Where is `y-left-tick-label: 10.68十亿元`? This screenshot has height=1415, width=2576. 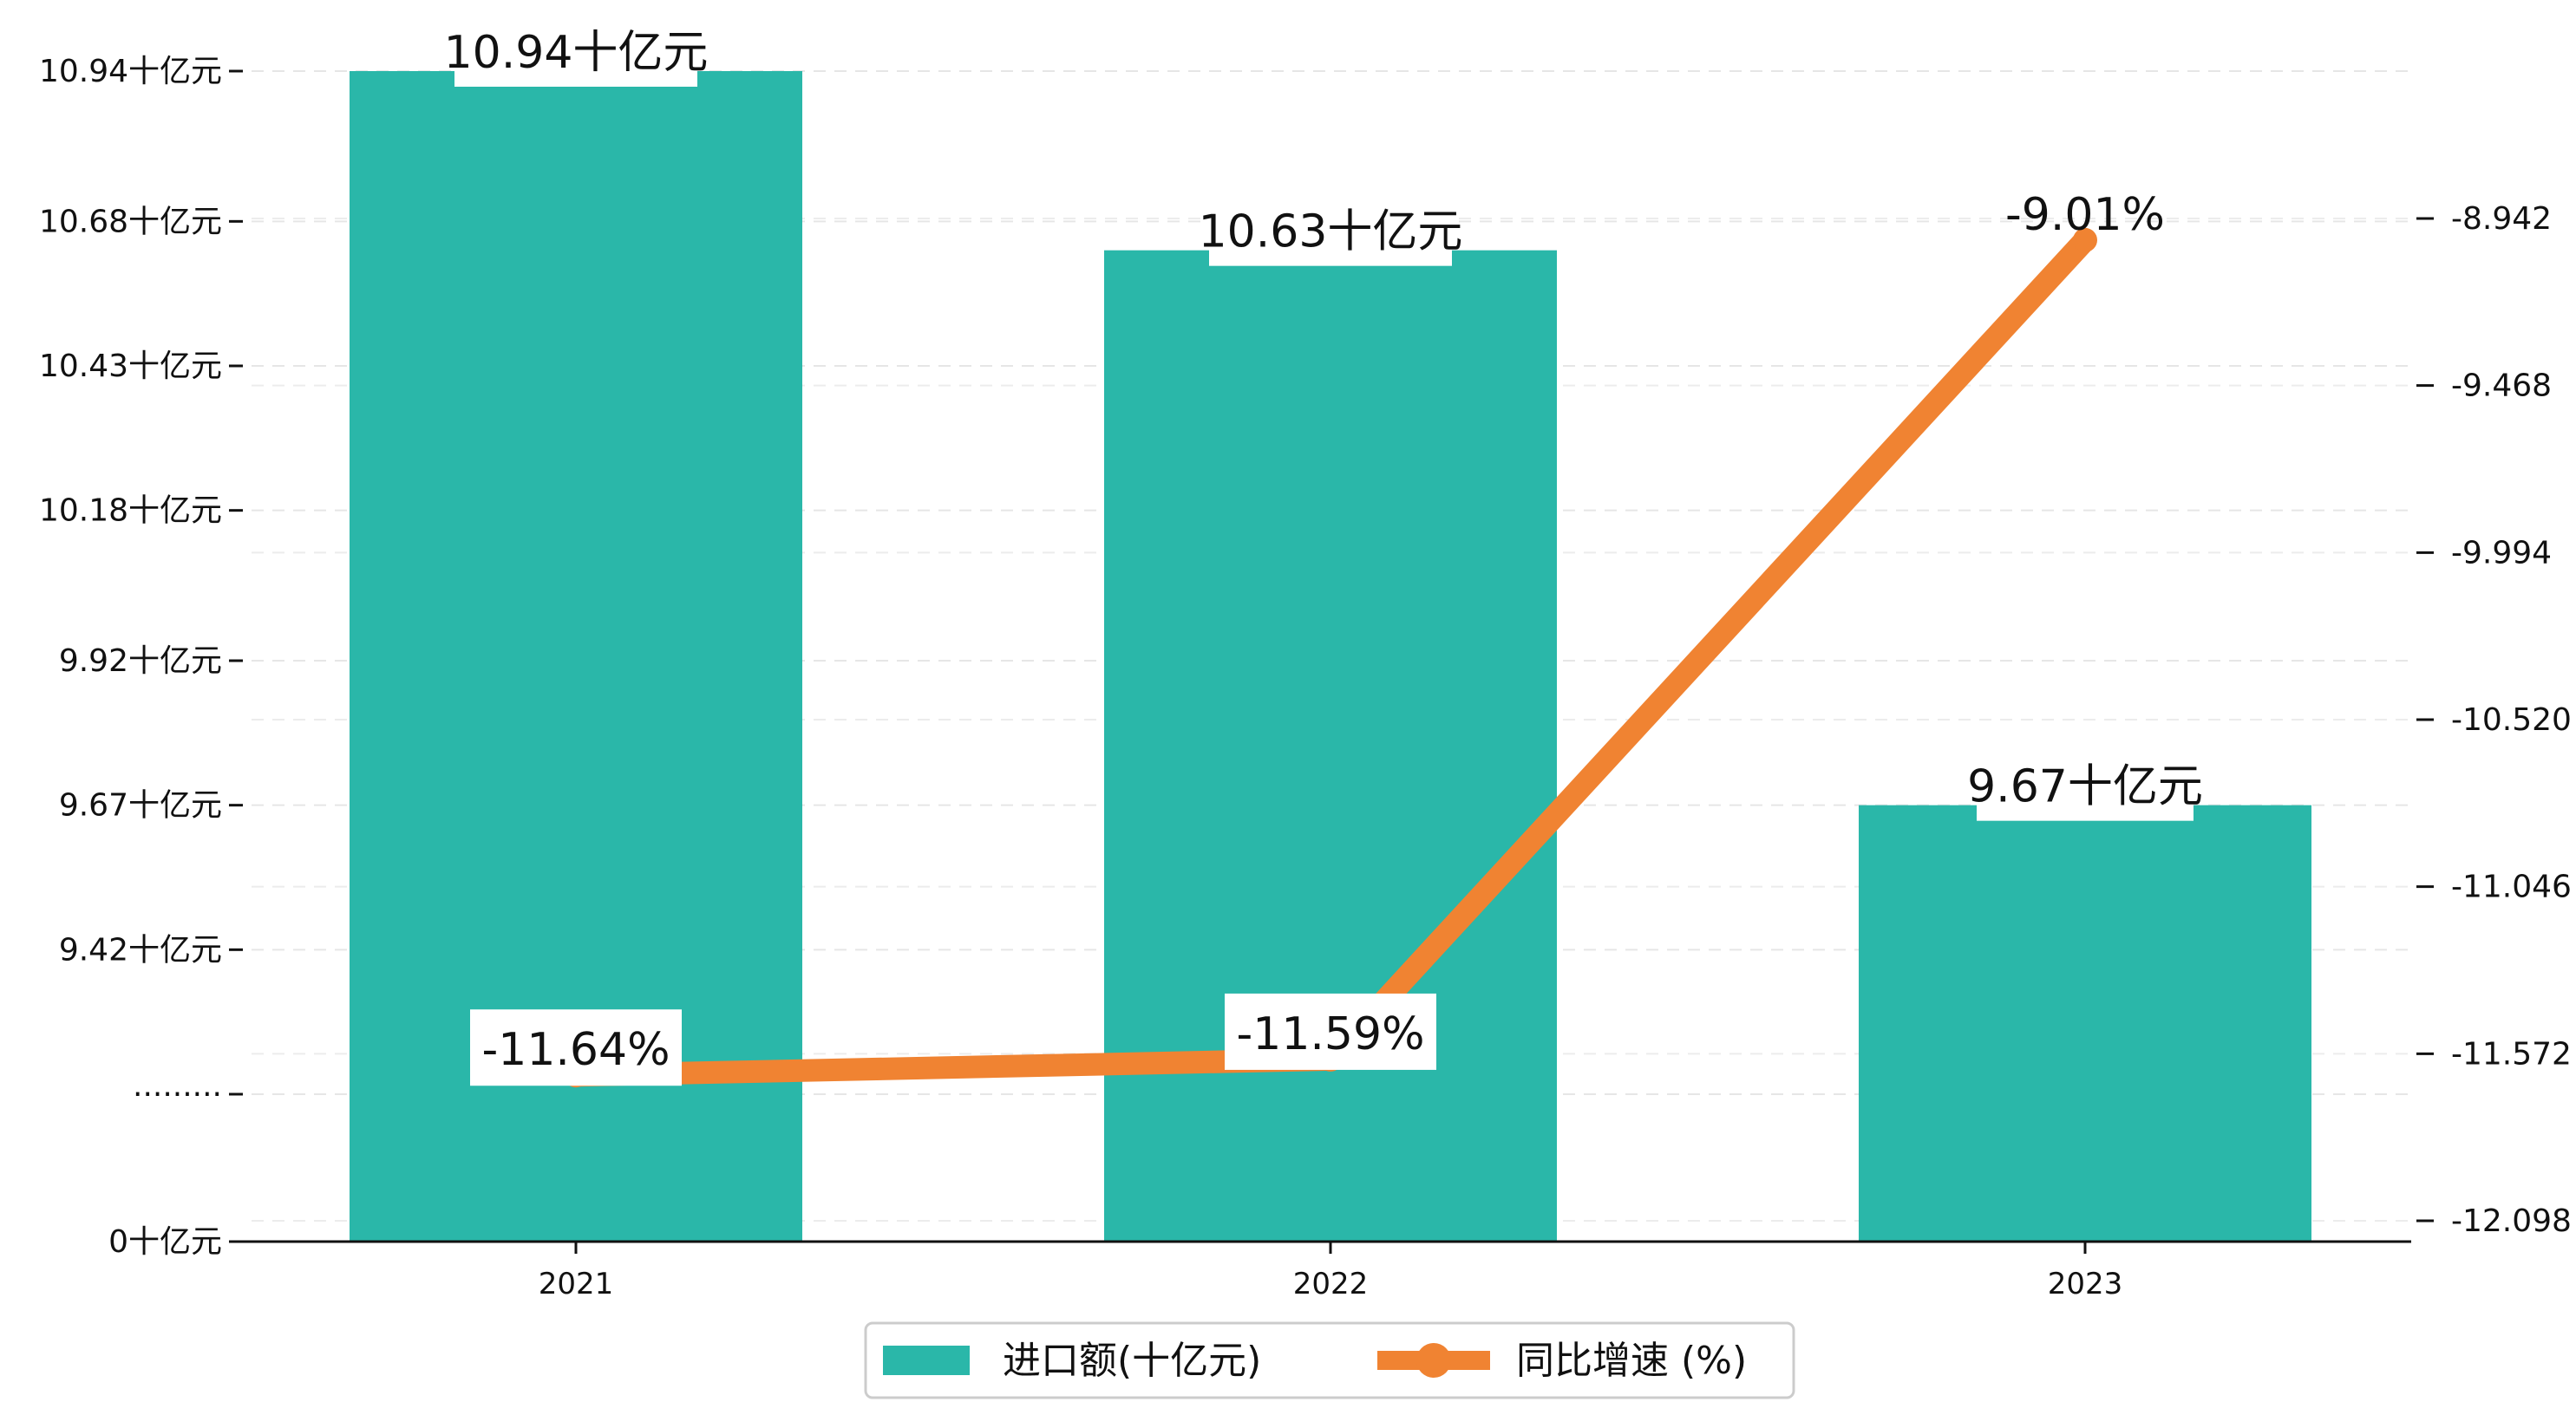 y-left-tick-label: 10.68十亿元 is located at coordinates (130, 221).